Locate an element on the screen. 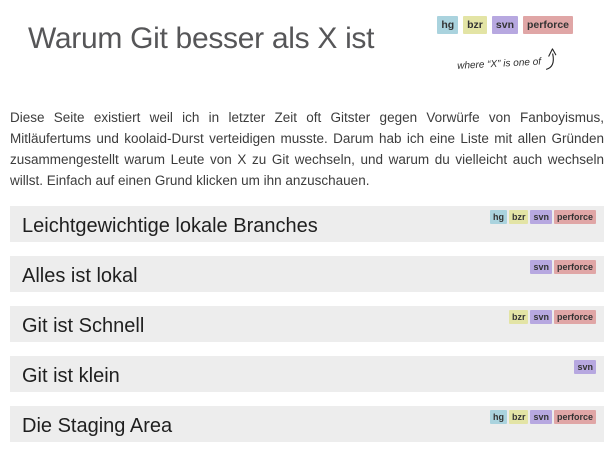 This screenshot has height=458, width=614. handwritten-annotation: where “X” is one of is located at coordinates (531, 60).